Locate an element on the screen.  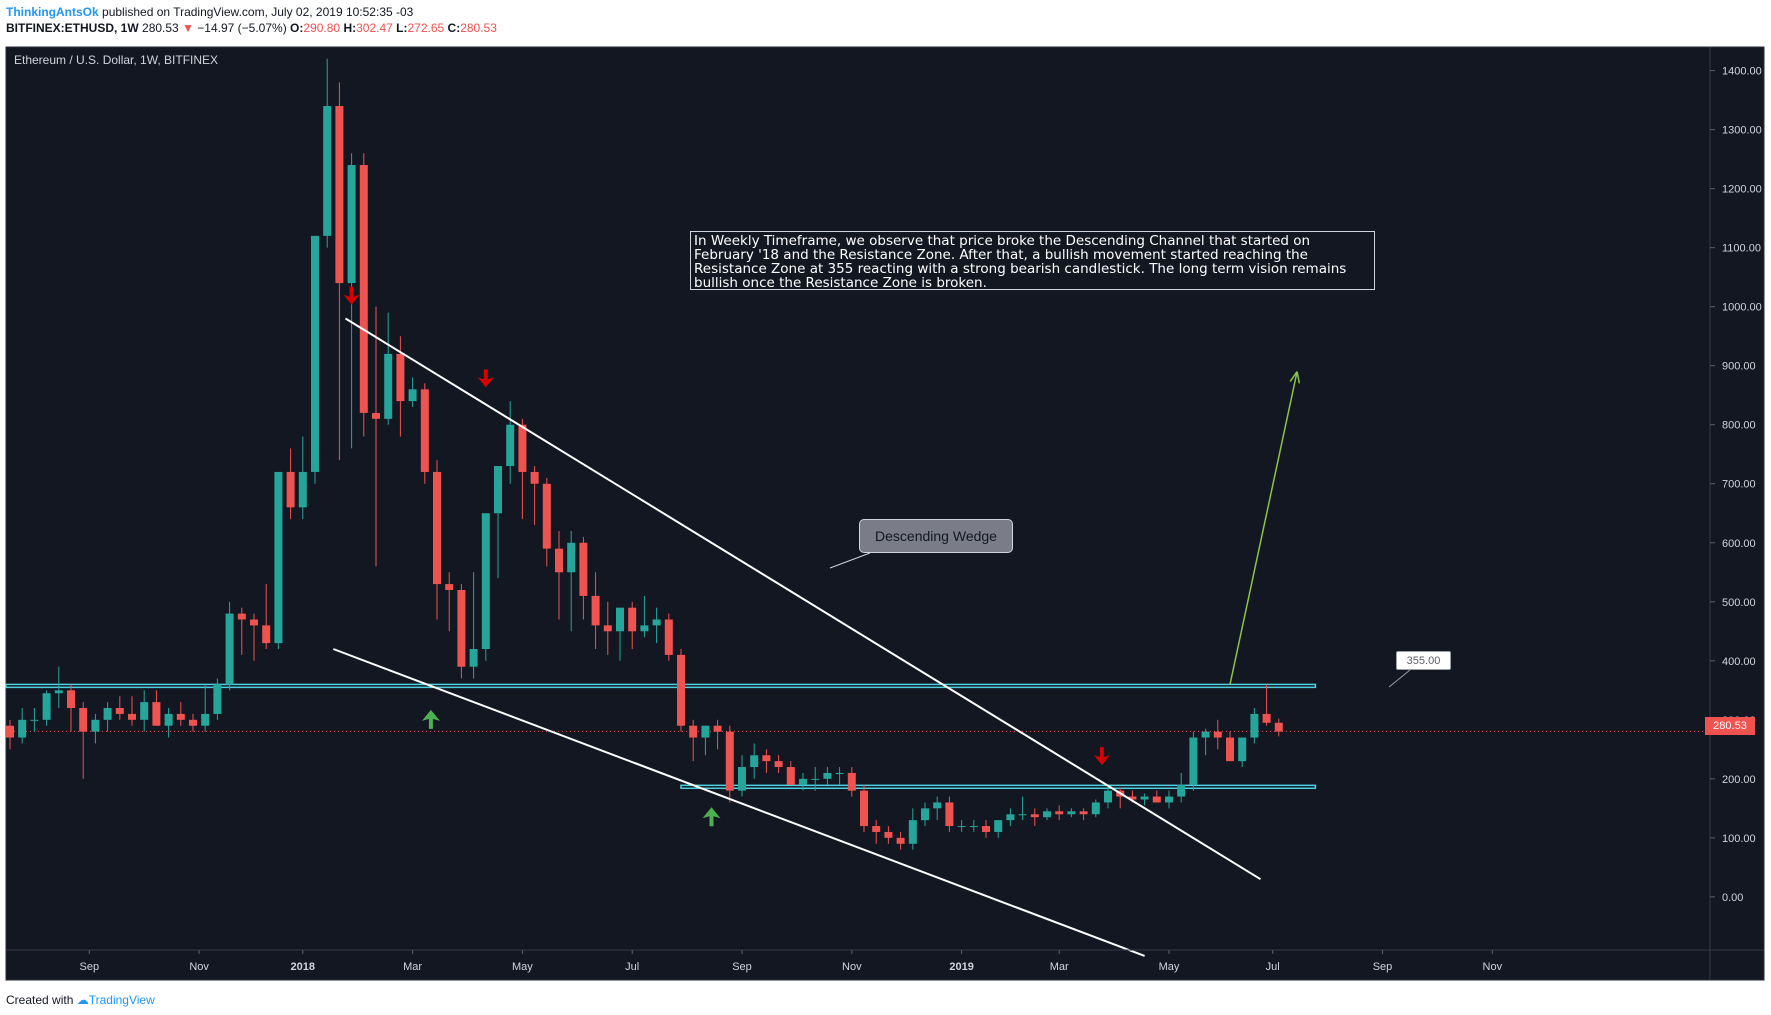
resistance-price-tag: 355.00 is located at coordinates (1423, 660).